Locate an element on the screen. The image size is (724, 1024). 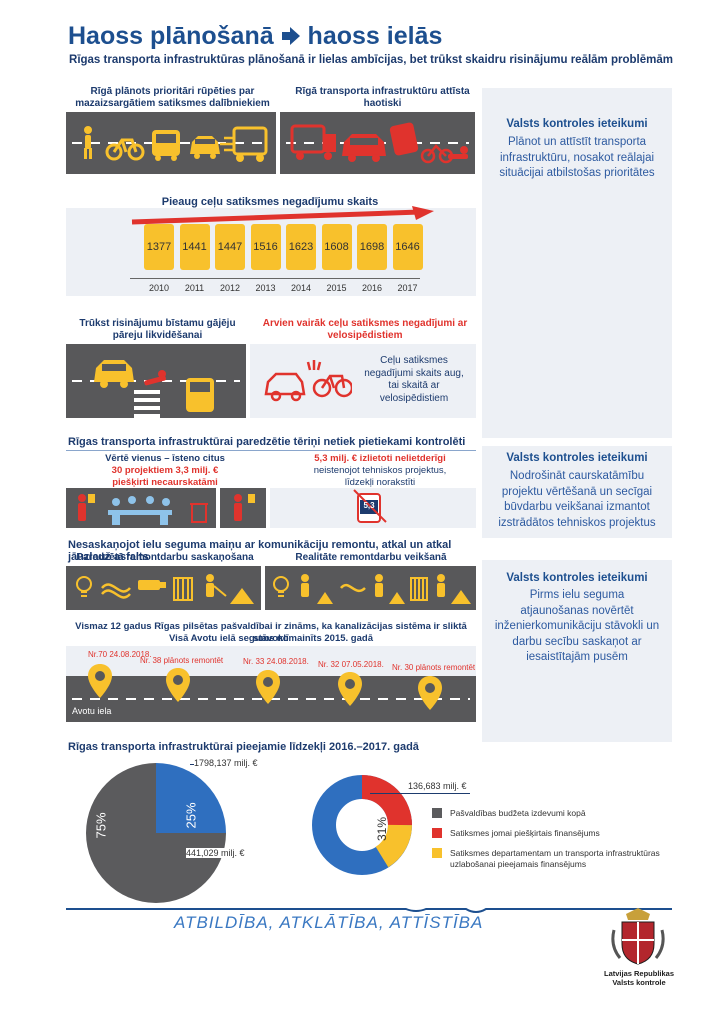
accident-count-bar: 1623 is located at coordinates (301, 247).